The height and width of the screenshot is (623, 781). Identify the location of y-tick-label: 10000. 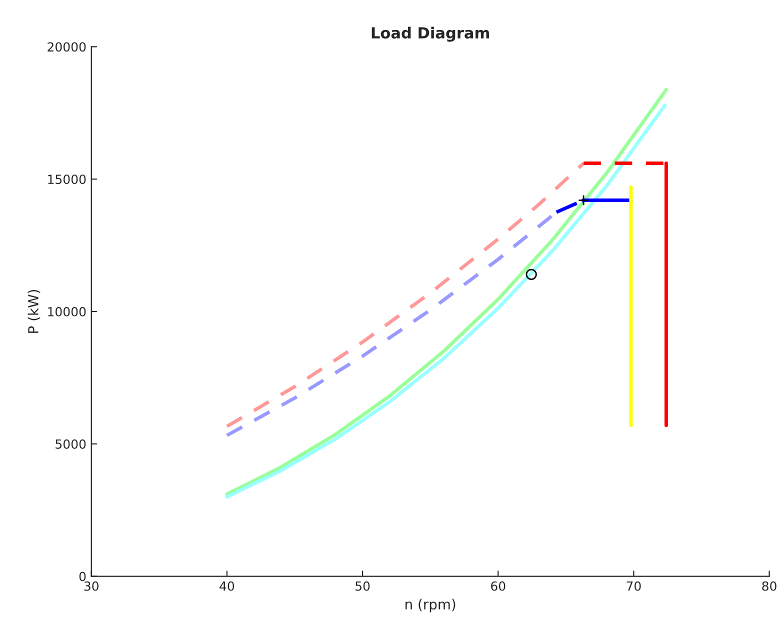
(67, 311).